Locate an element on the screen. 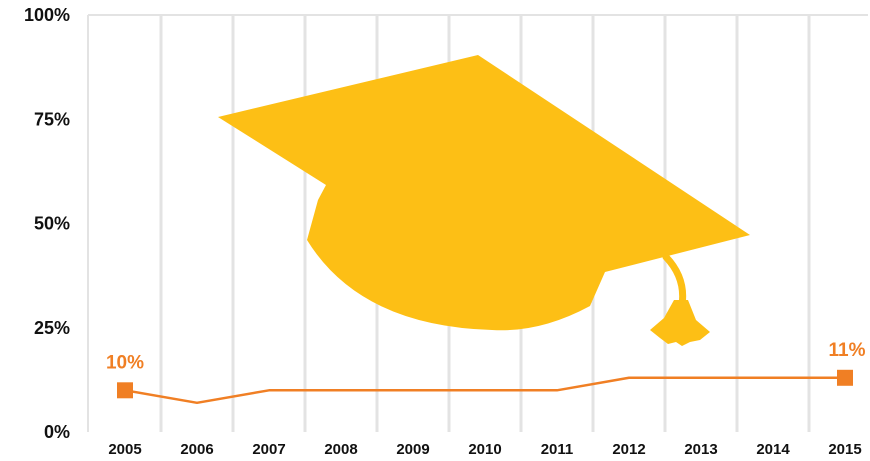 Image resolution: width=870 pixels, height=461 pixels. y-axis-ticks: 0% 25% 50% 75% 100% is located at coordinates (47, 223).